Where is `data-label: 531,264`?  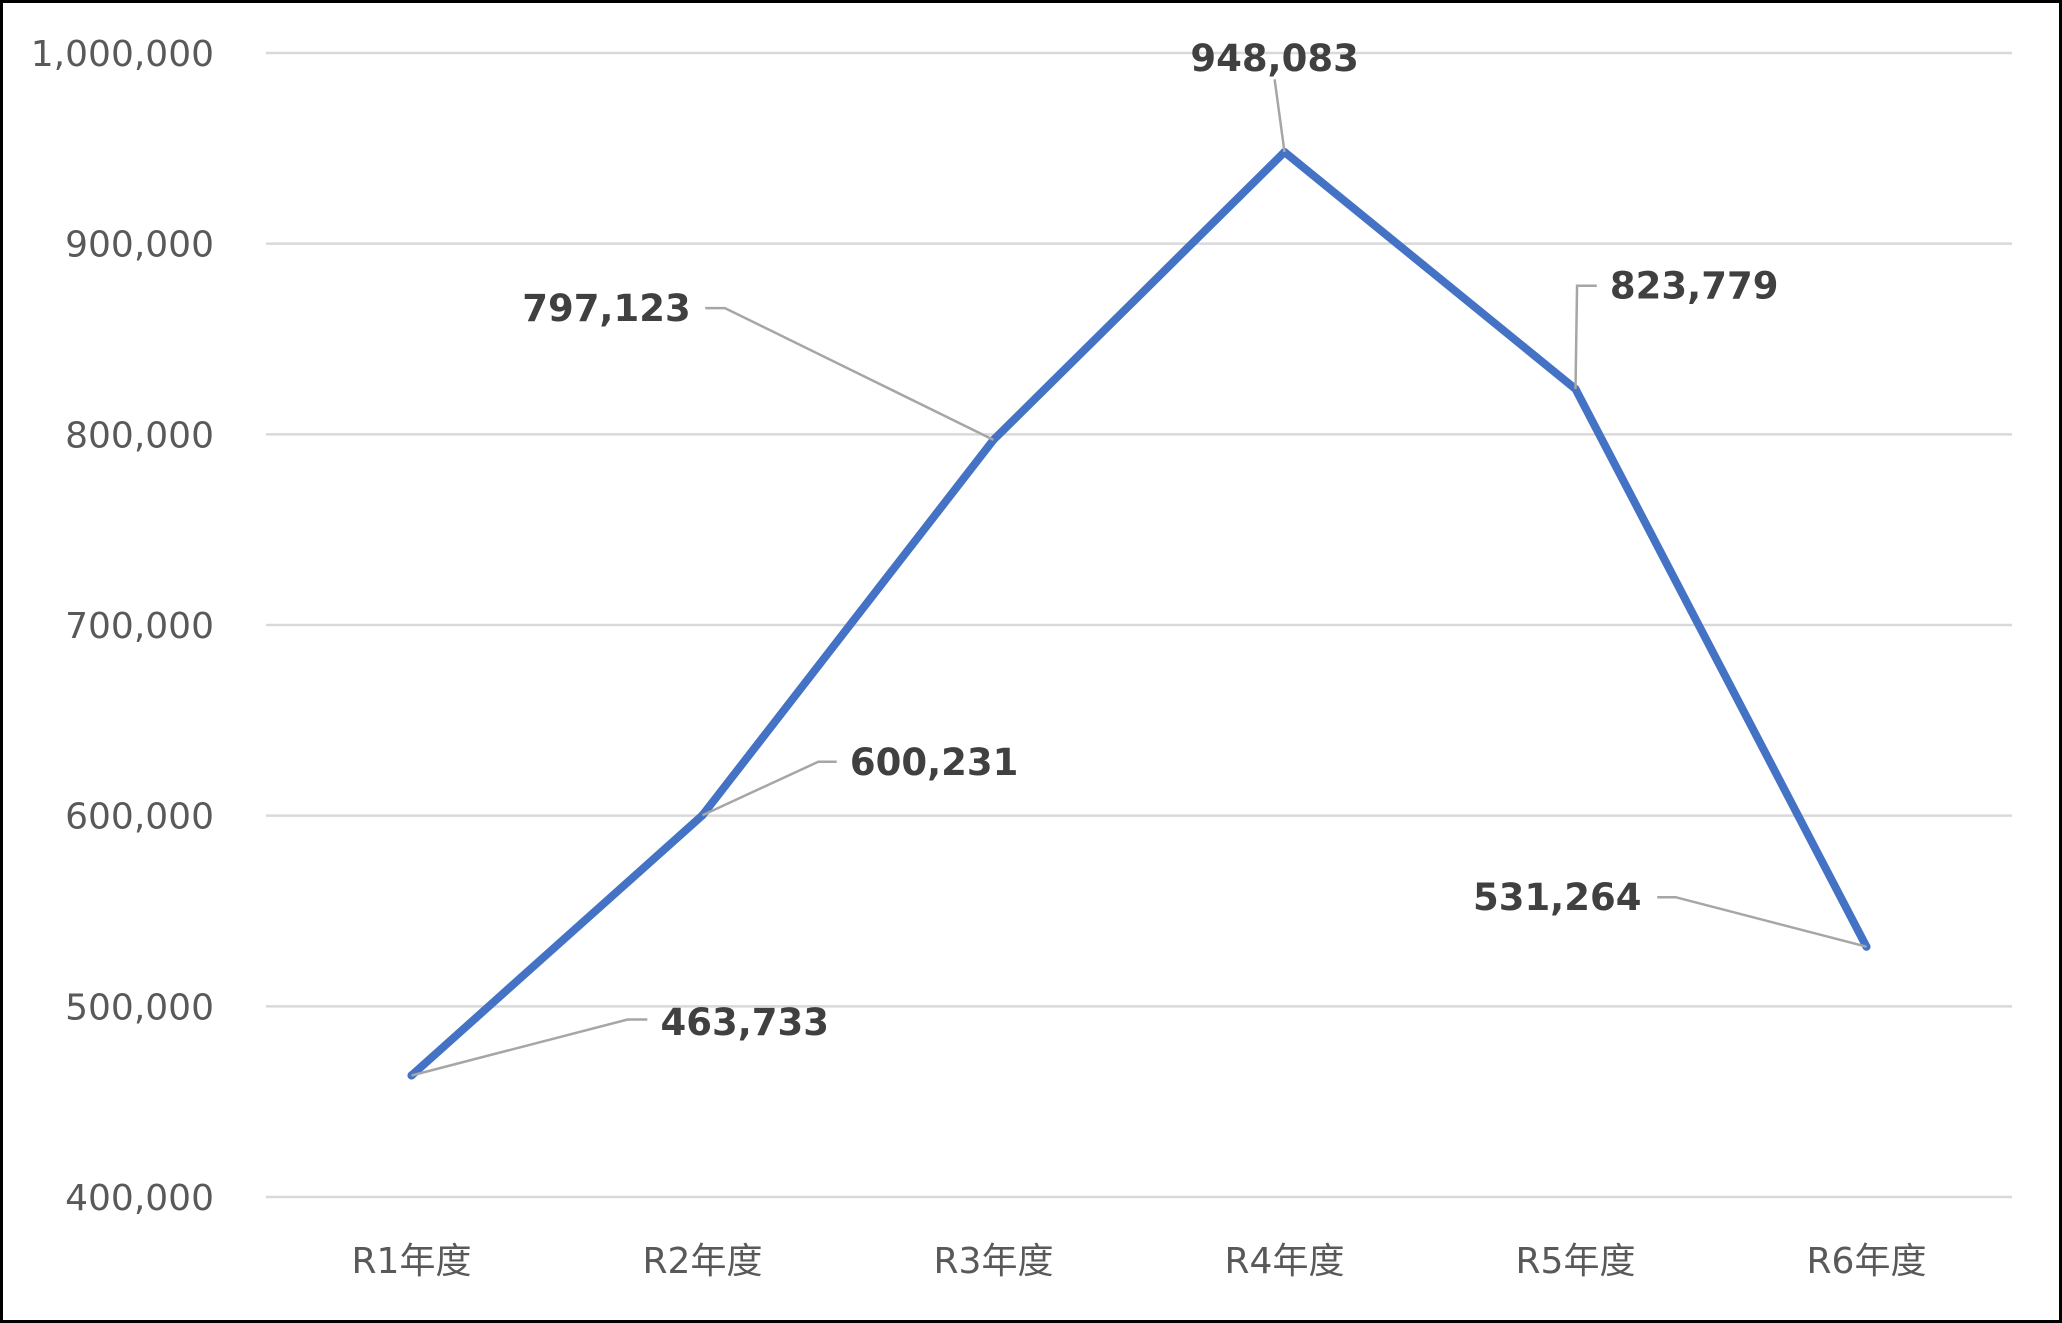 data-label: 531,264 is located at coordinates (1557, 897).